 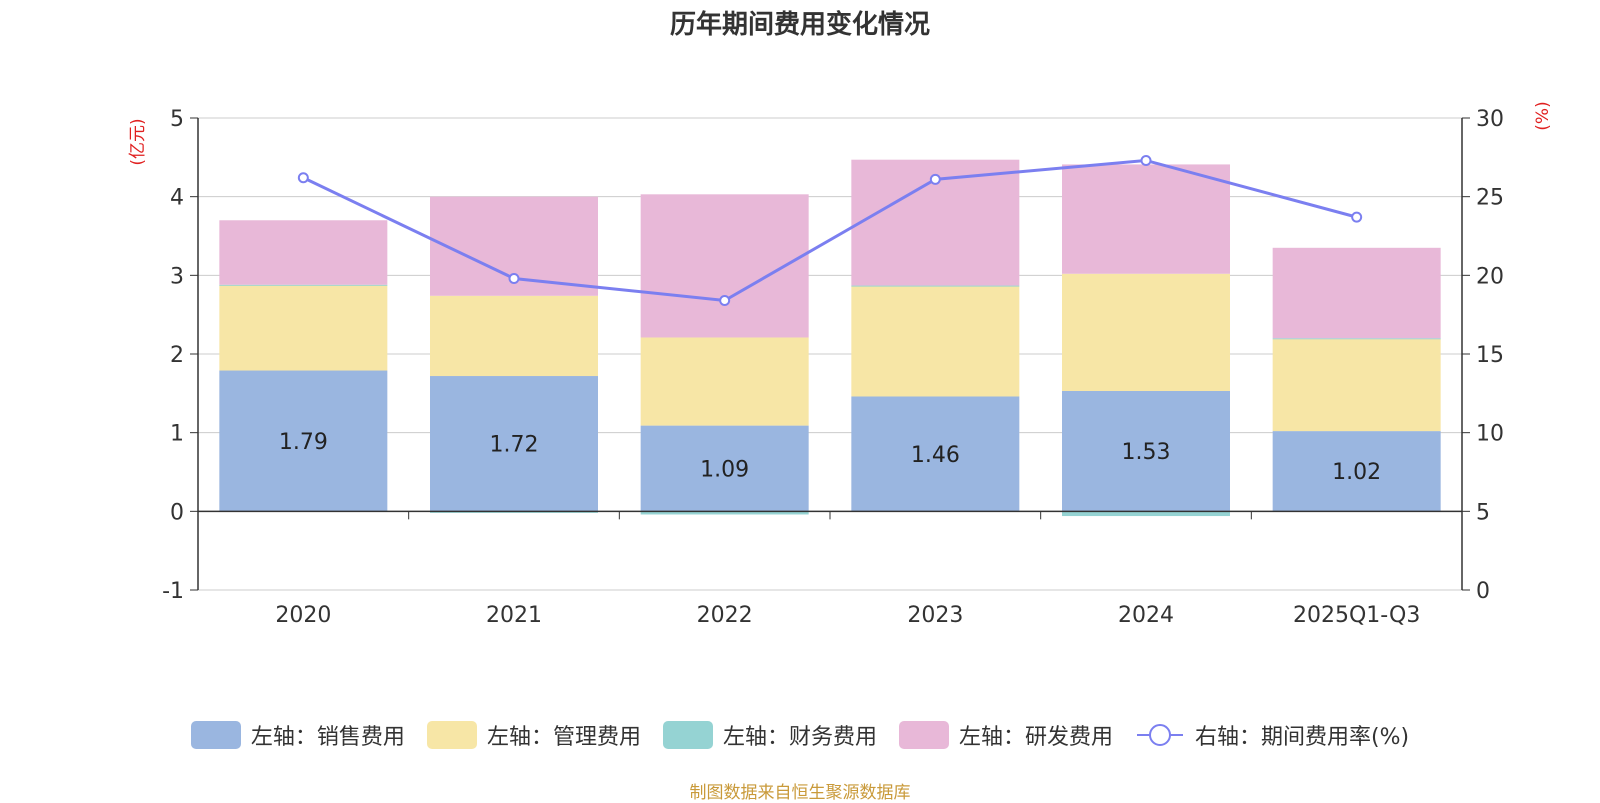 I want to click on legend-line-marker-icon, so click(x=1159, y=735).